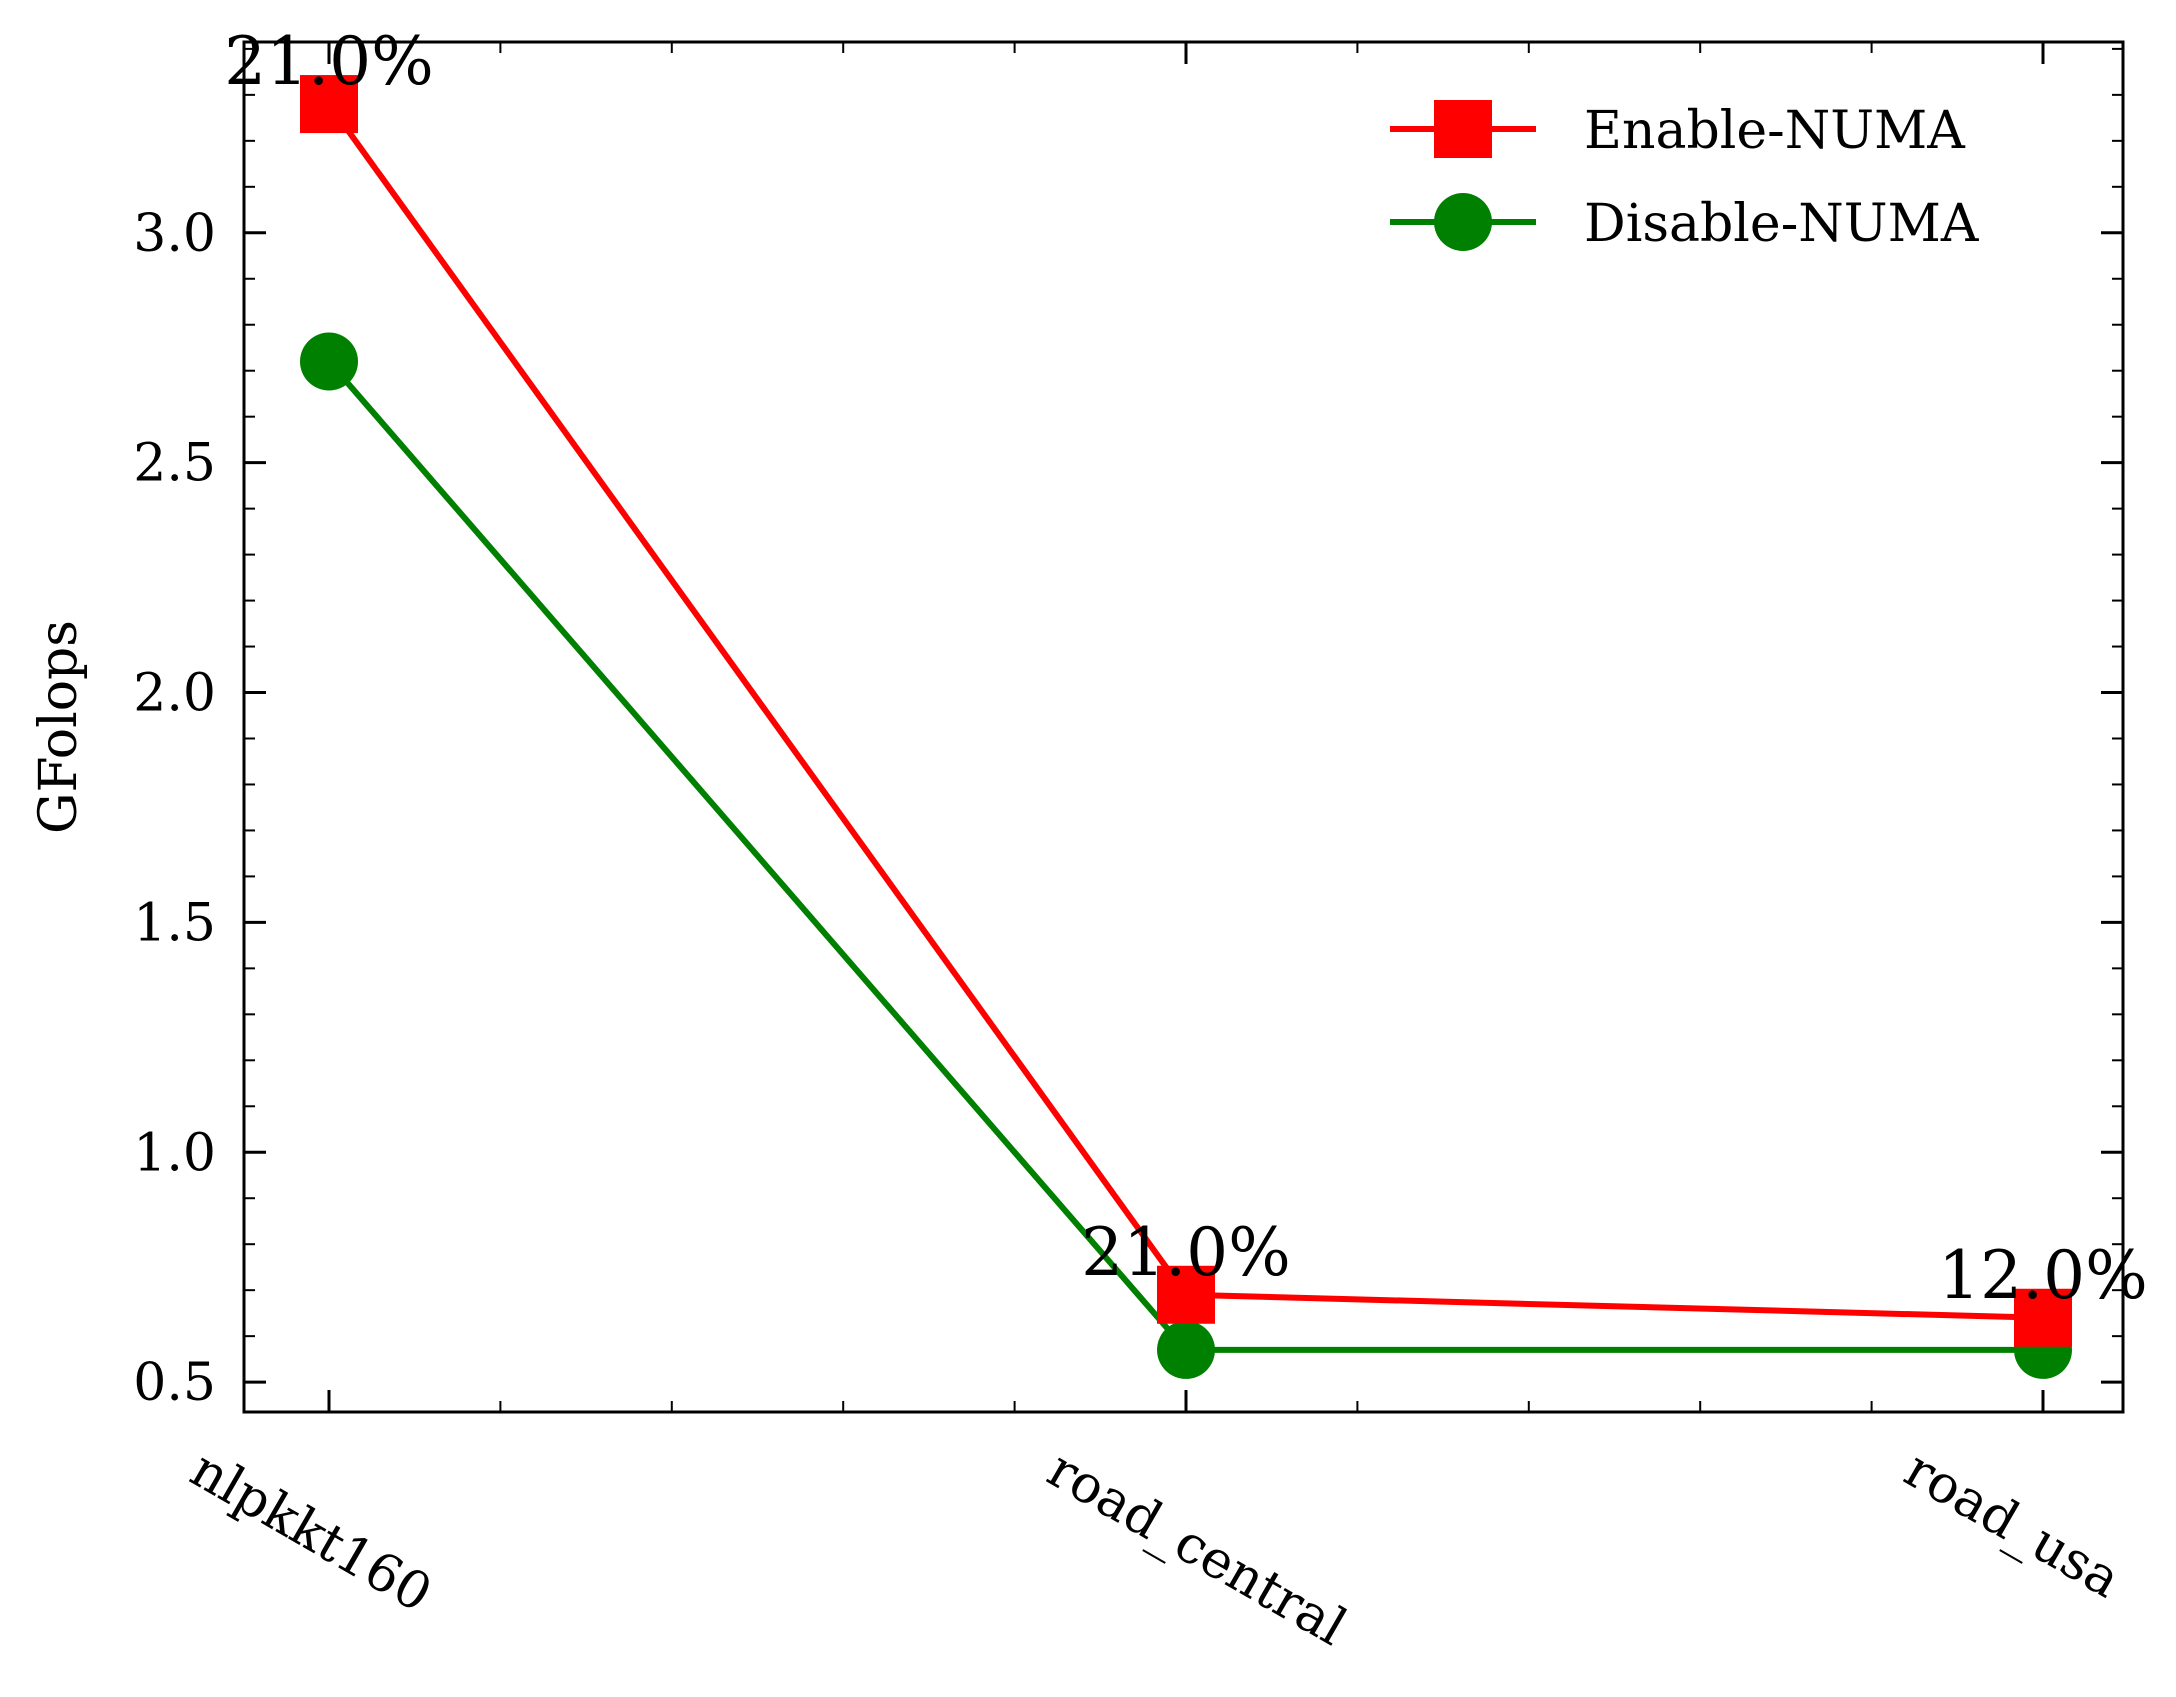  I want to click on y-tick-label: 0.5, so click(174, 1383).